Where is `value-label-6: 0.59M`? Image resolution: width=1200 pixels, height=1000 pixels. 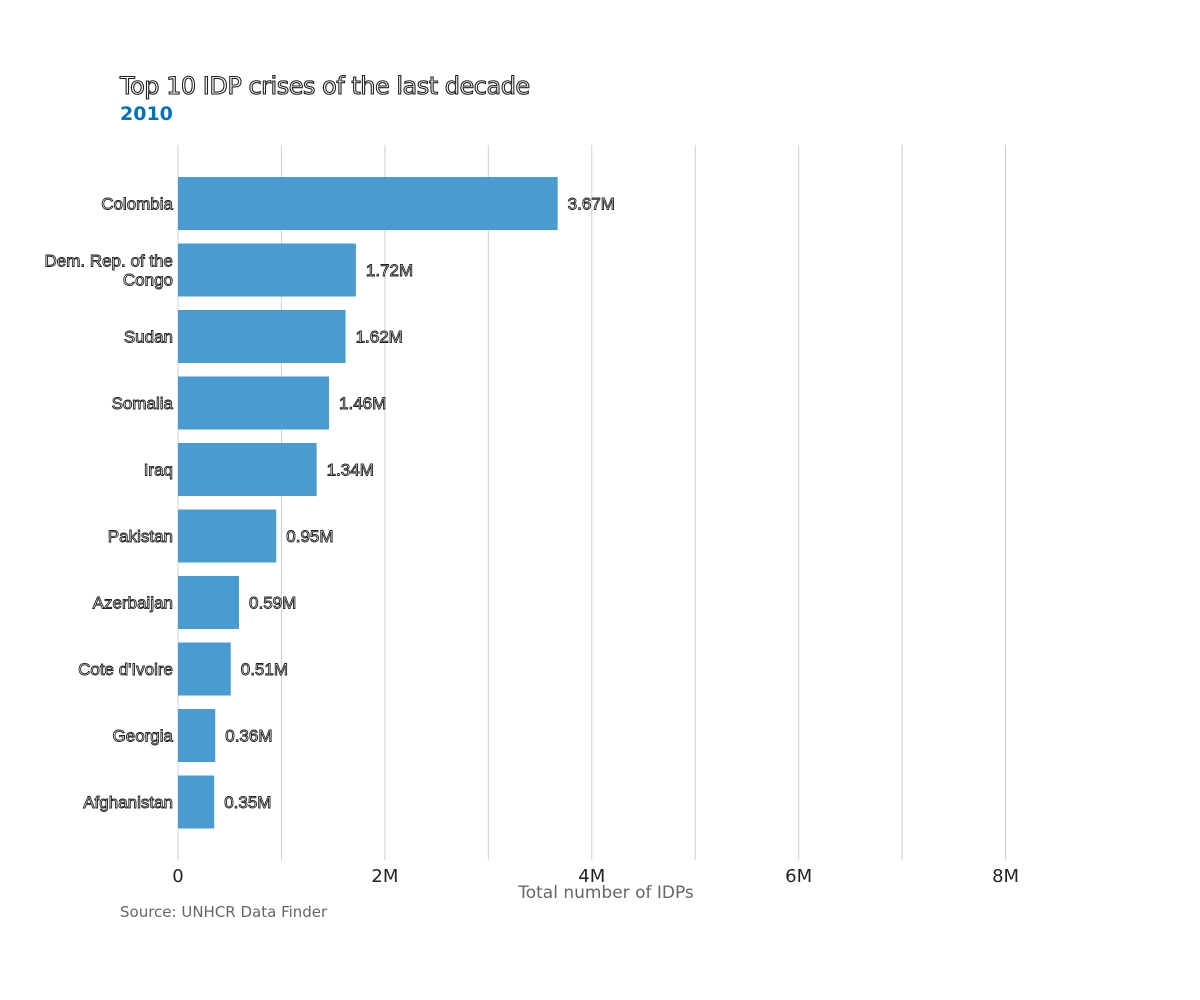
value-label-6: 0.59M is located at coordinates (272, 603).